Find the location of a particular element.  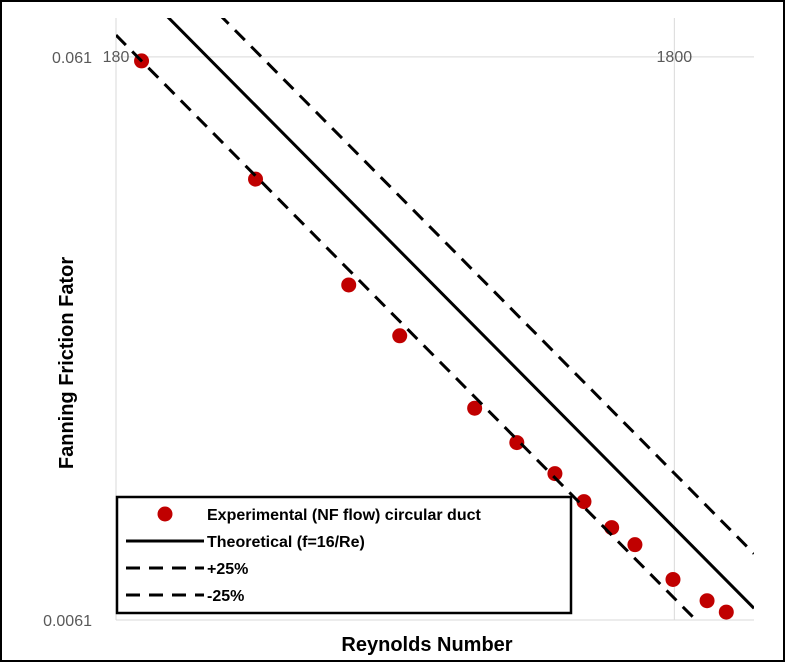

y-axis-title: Fanning Friction Fator is located at coordinates (67, 363).